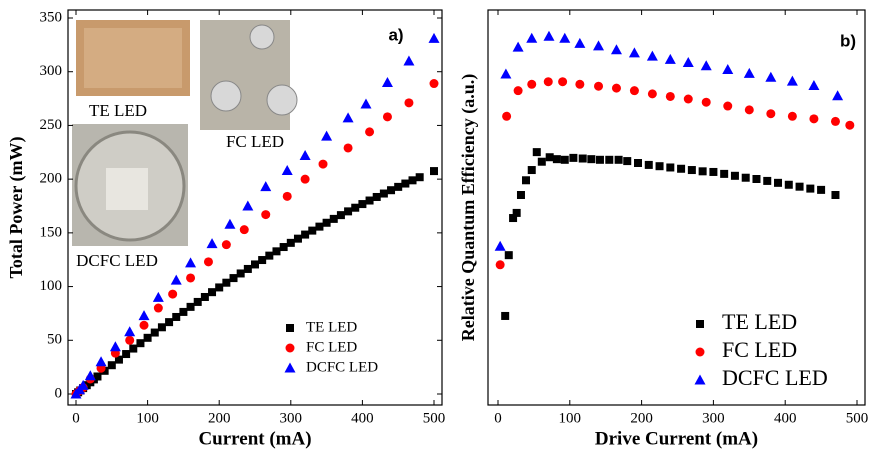 The image size is (876, 454). I want to click on y-tick-label: 350, so click(51, 17).